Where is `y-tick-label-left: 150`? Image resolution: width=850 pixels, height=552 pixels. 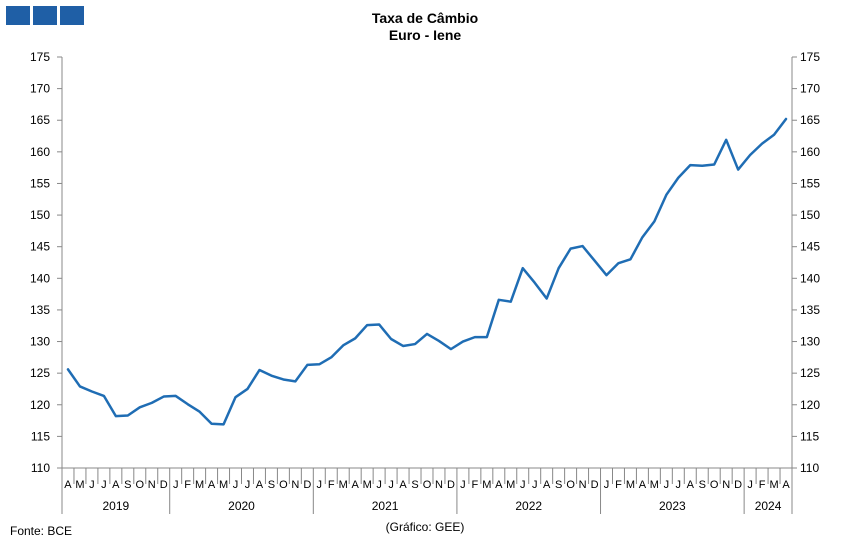 y-tick-label-left: 150 is located at coordinates (40, 215).